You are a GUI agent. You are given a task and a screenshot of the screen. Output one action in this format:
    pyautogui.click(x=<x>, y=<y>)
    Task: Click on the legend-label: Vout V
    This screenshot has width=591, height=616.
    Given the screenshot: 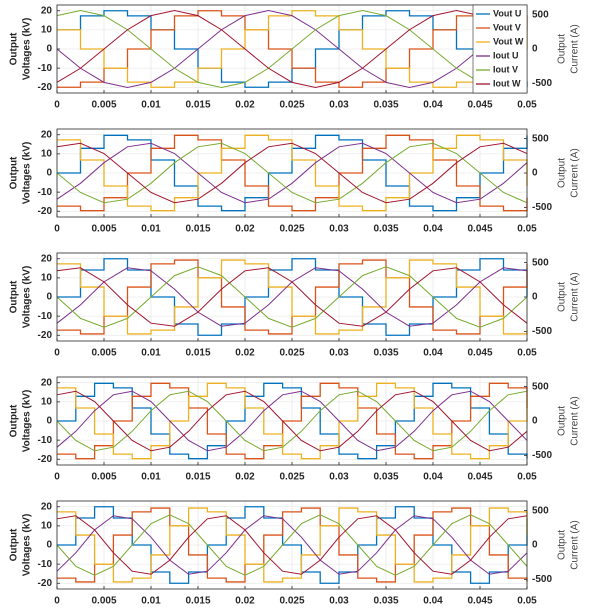 What is the action you would take?
    pyautogui.click(x=507, y=27)
    